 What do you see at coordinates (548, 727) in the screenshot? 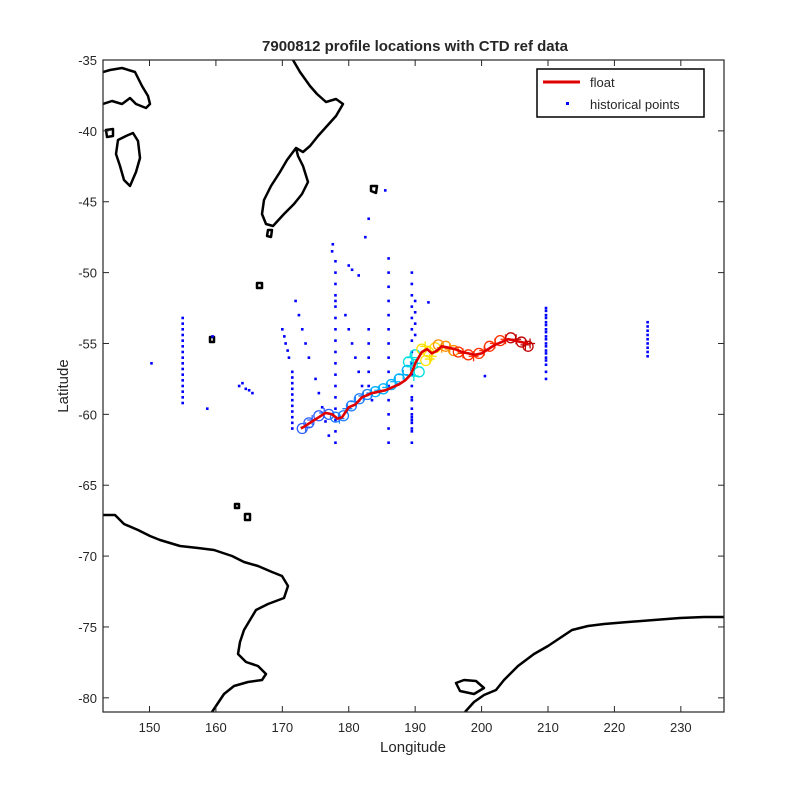
I see `x-tick-label: 210` at bounding box center [548, 727].